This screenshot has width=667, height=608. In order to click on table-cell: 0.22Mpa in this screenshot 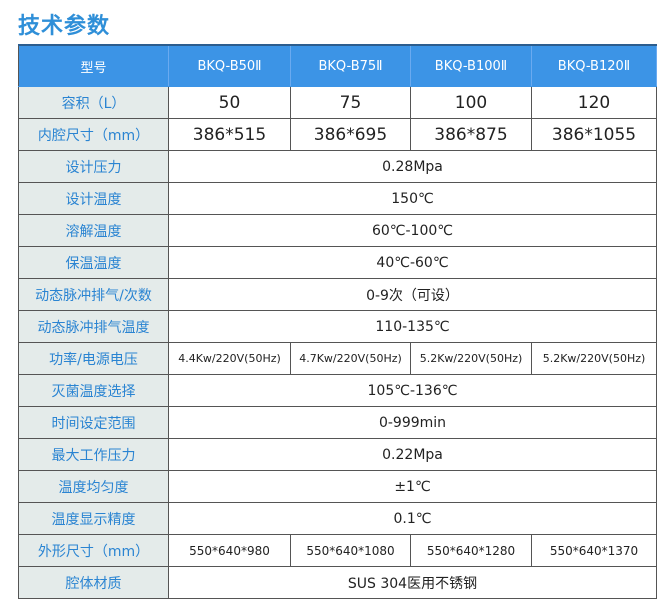, I will do `click(412, 454)`.